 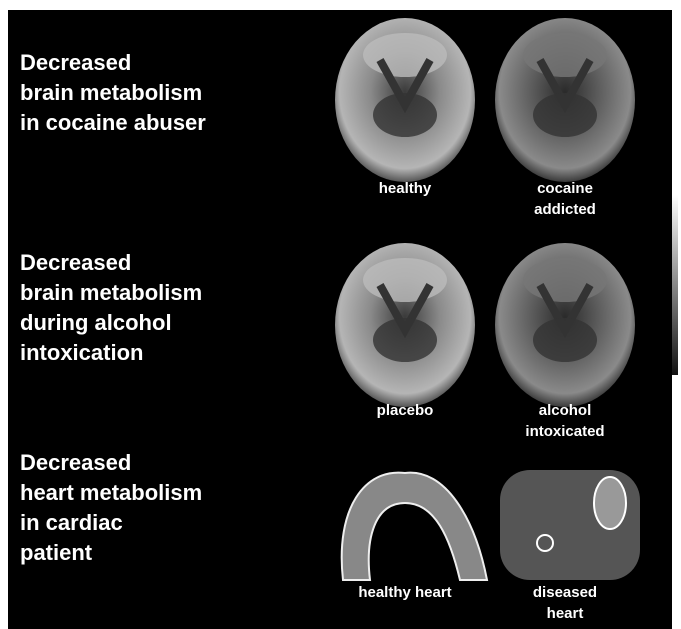 What do you see at coordinates (404, 592) in the screenshot?
I see `image-caption: healthy heart` at bounding box center [404, 592].